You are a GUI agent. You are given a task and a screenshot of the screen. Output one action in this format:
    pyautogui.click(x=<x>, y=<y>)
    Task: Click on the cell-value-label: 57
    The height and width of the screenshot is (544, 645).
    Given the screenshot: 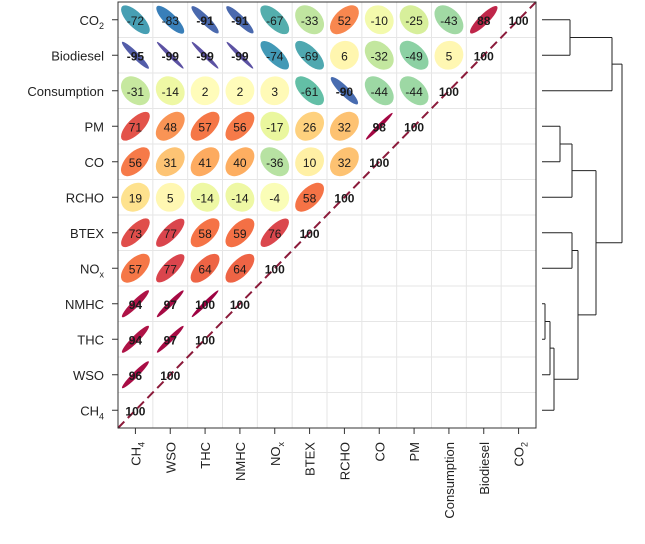 What is the action you would take?
    pyautogui.click(x=205, y=127)
    